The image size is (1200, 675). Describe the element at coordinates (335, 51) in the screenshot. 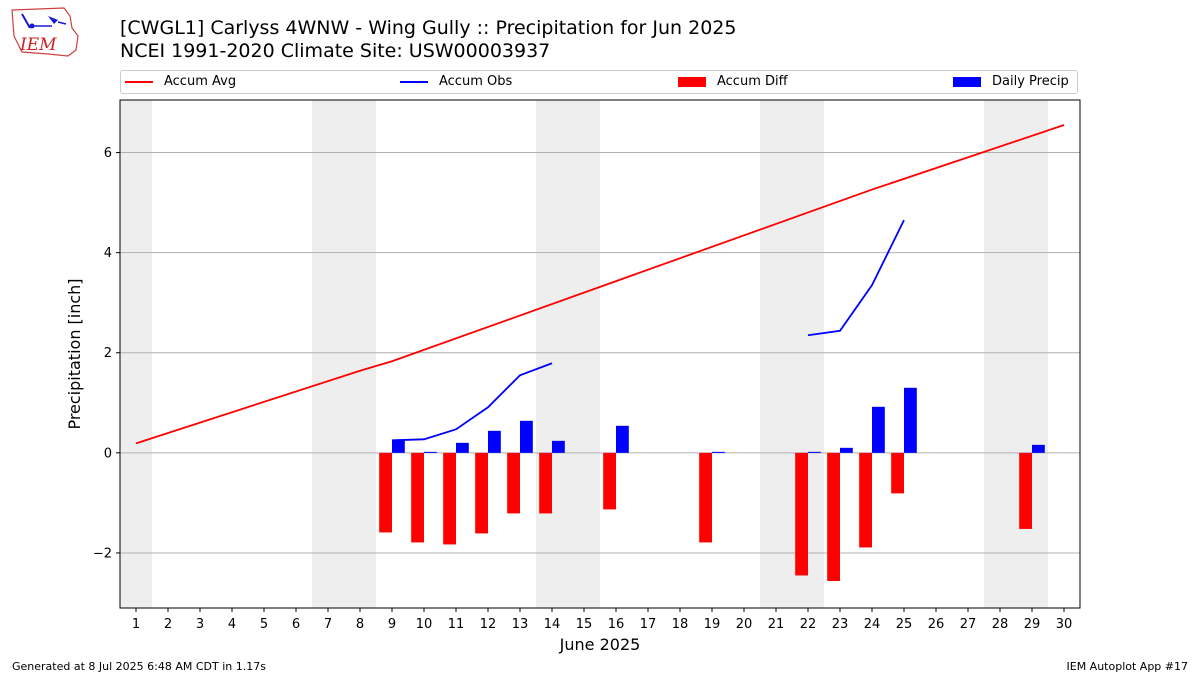

I see `chart-subtitle: NCEI 1991-2020 Climate Site: USW00003937` at that location.